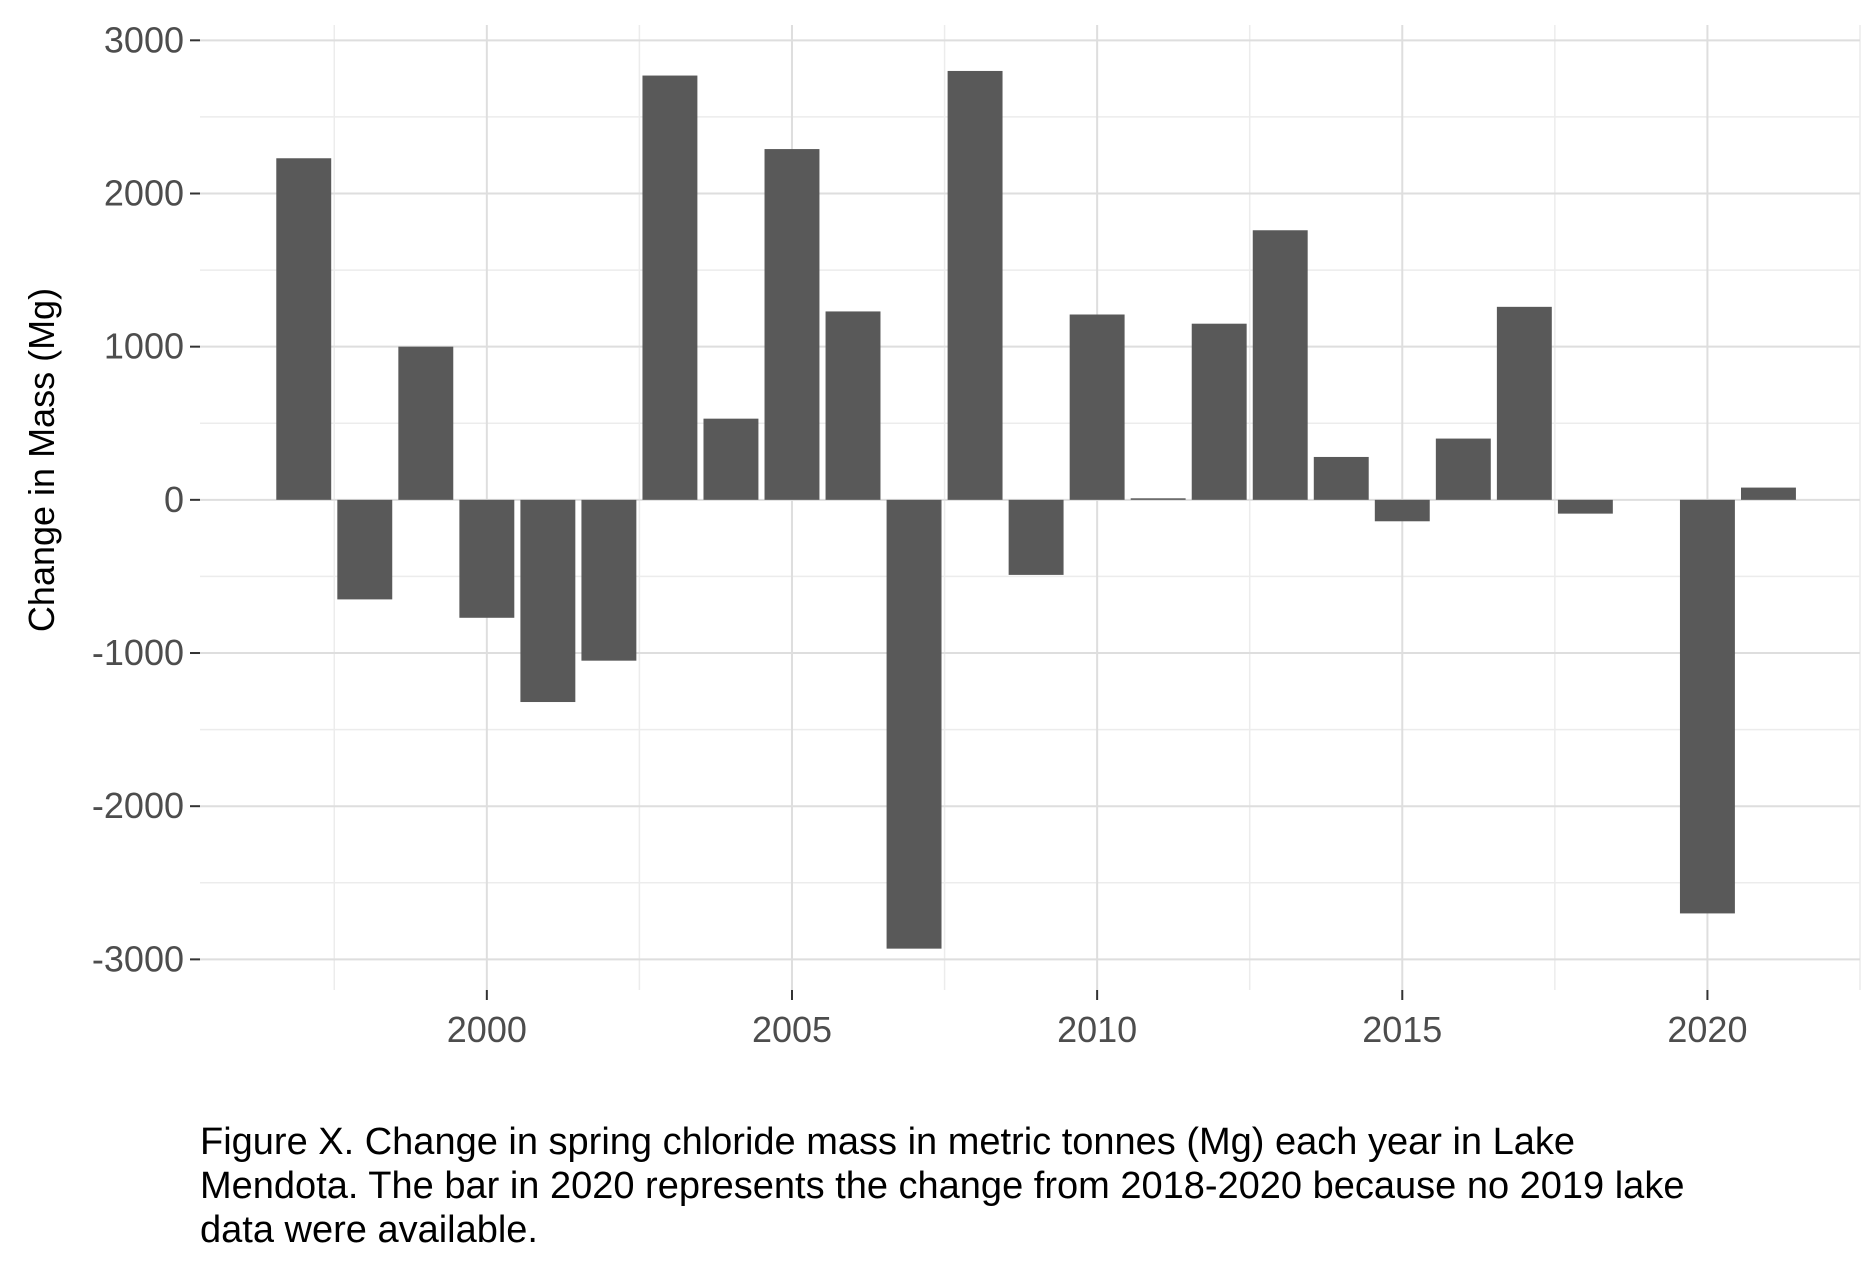 This screenshot has width=1875, height=1275. Describe the element at coordinates (609, 580) in the screenshot. I see `bar-2002` at that location.